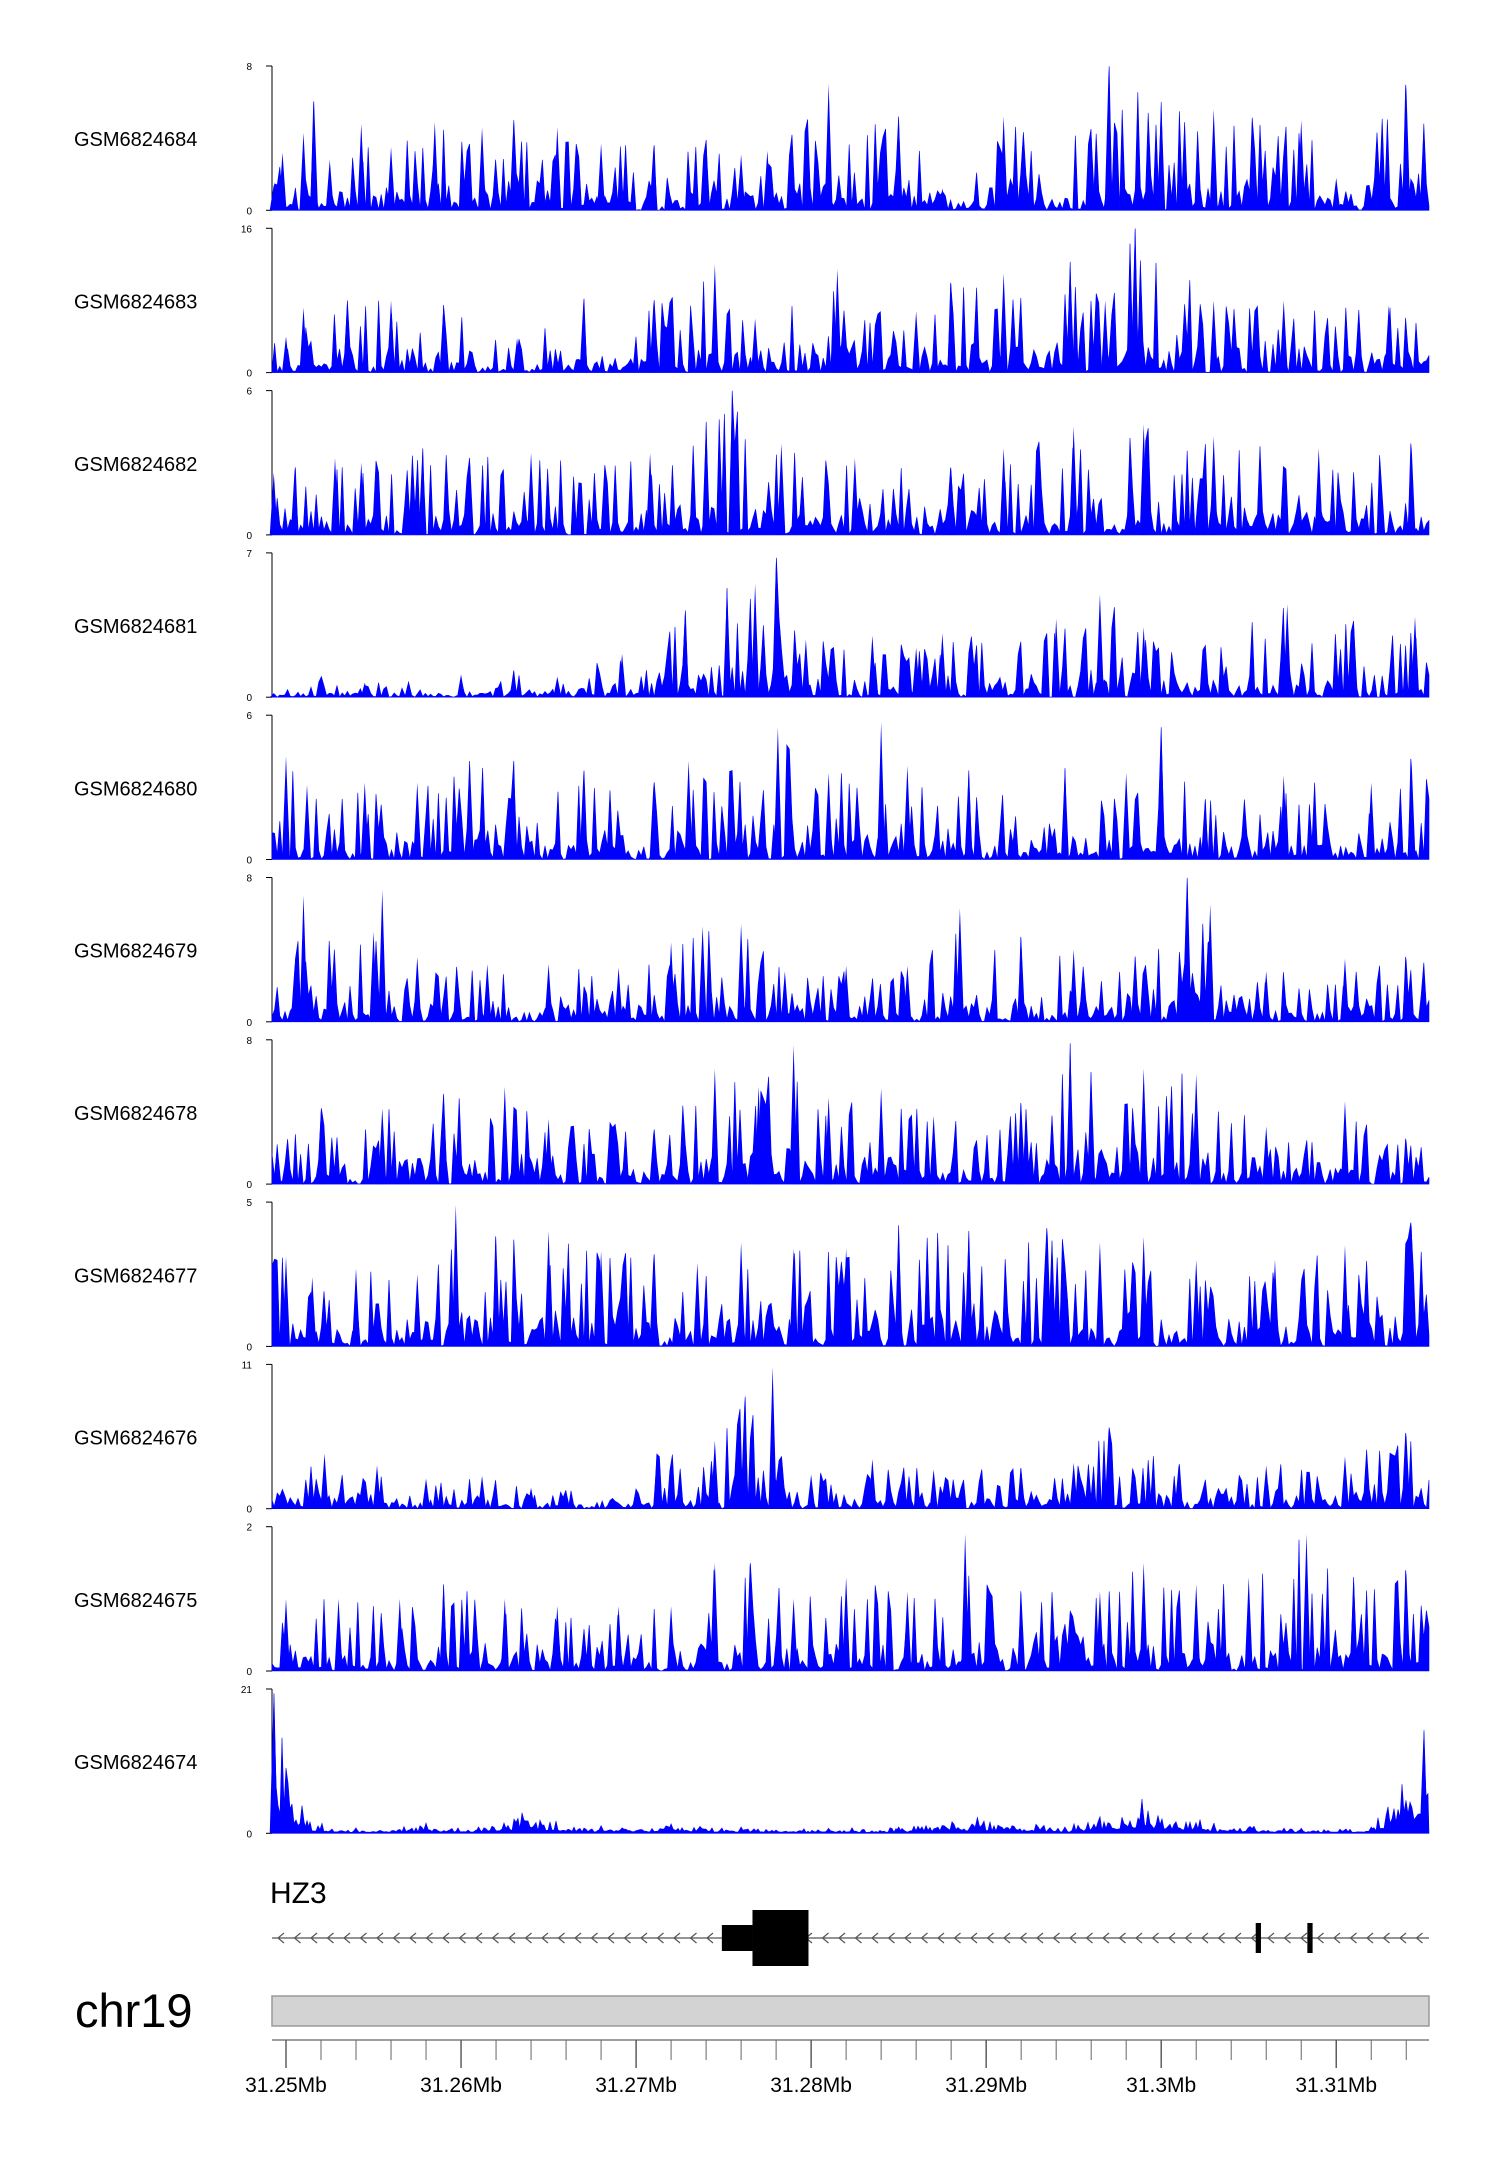  What do you see at coordinates (1336, 2085) in the screenshot?
I see `x-tick-label: 31.31Mb` at bounding box center [1336, 2085].